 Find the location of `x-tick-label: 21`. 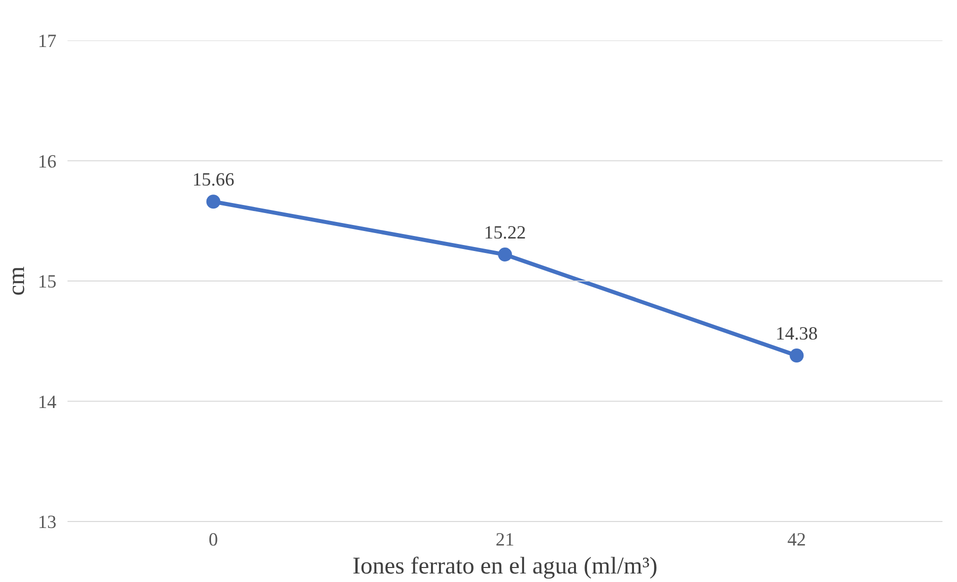

x-tick-label: 21 is located at coordinates (505, 540).